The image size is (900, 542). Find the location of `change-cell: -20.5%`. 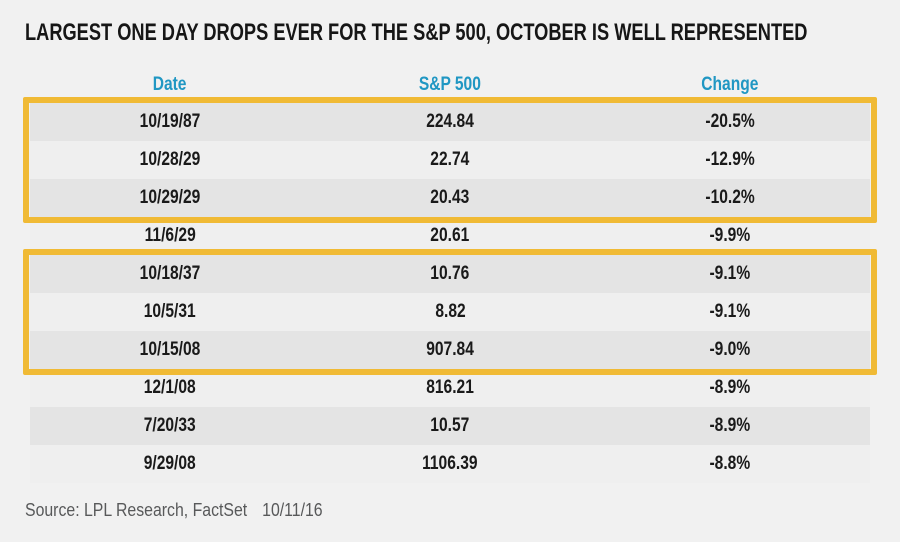

change-cell: -20.5% is located at coordinates (730, 121).